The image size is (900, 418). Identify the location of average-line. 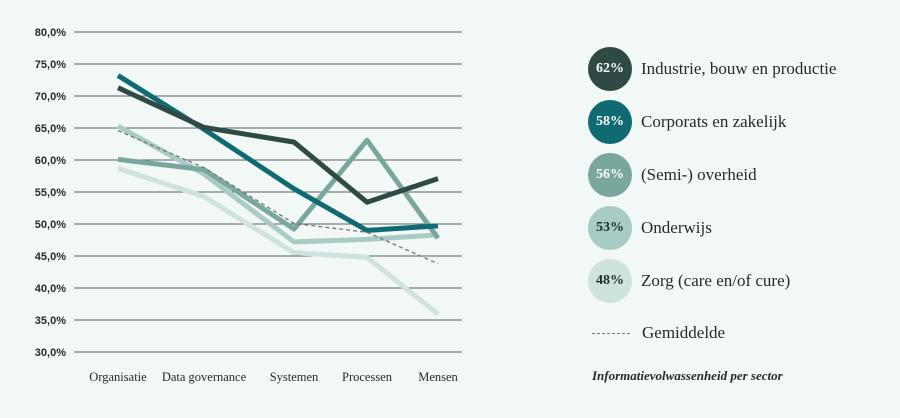
(278, 197).